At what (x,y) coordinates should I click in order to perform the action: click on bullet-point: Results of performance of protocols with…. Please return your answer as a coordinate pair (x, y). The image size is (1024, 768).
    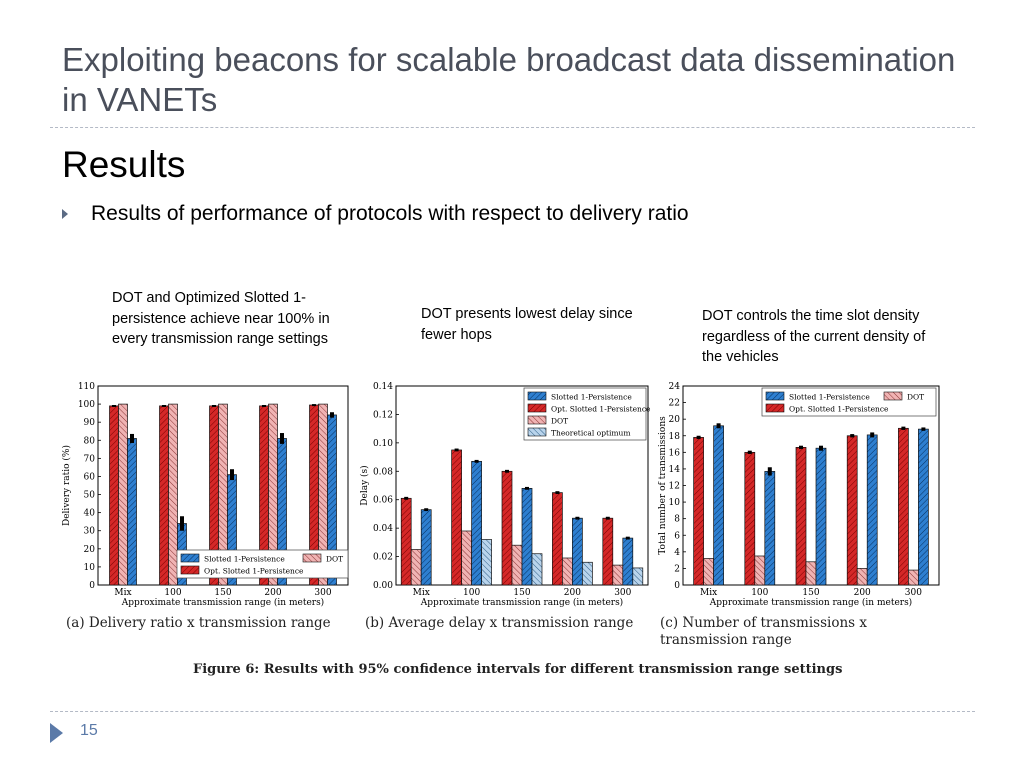
    Looking at the image, I should click on (375, 214).